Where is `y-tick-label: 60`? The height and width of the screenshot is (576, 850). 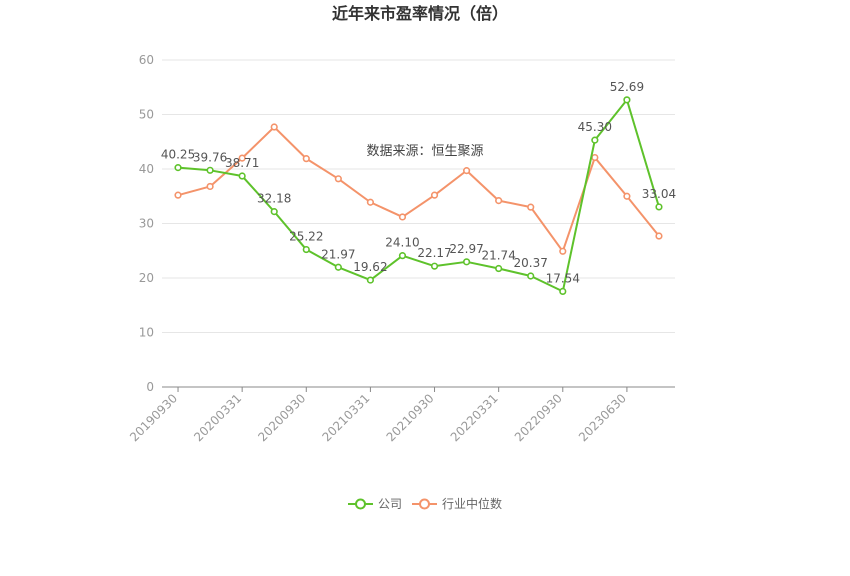 y-tick-label: 60 is located at coordinates (146, 60).